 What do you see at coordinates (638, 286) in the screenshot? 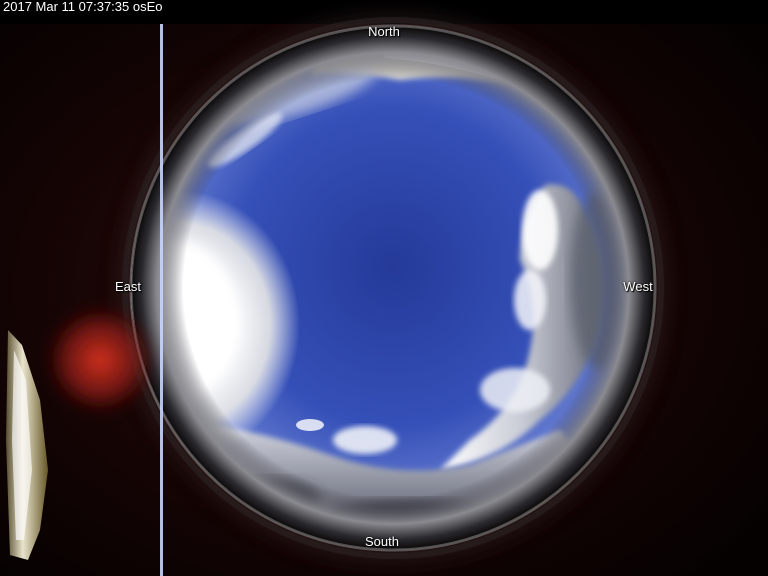
I see `compass-west-label: West` at bounding box center [638, 286].